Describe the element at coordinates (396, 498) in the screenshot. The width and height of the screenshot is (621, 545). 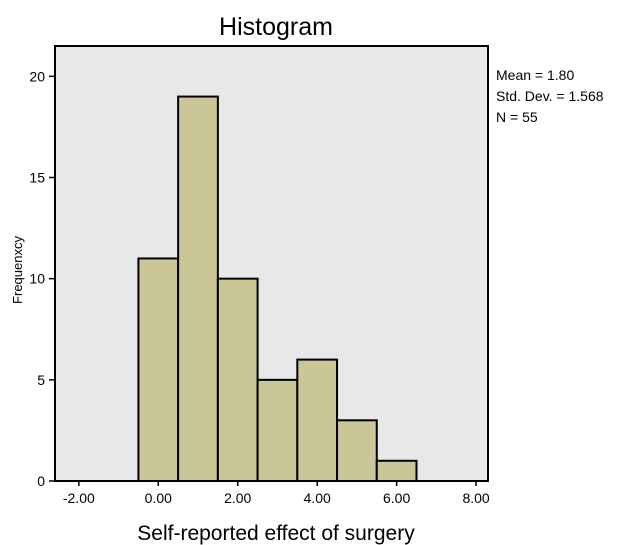
I see `x-axis-tick-label-4: 6.00` at that location.